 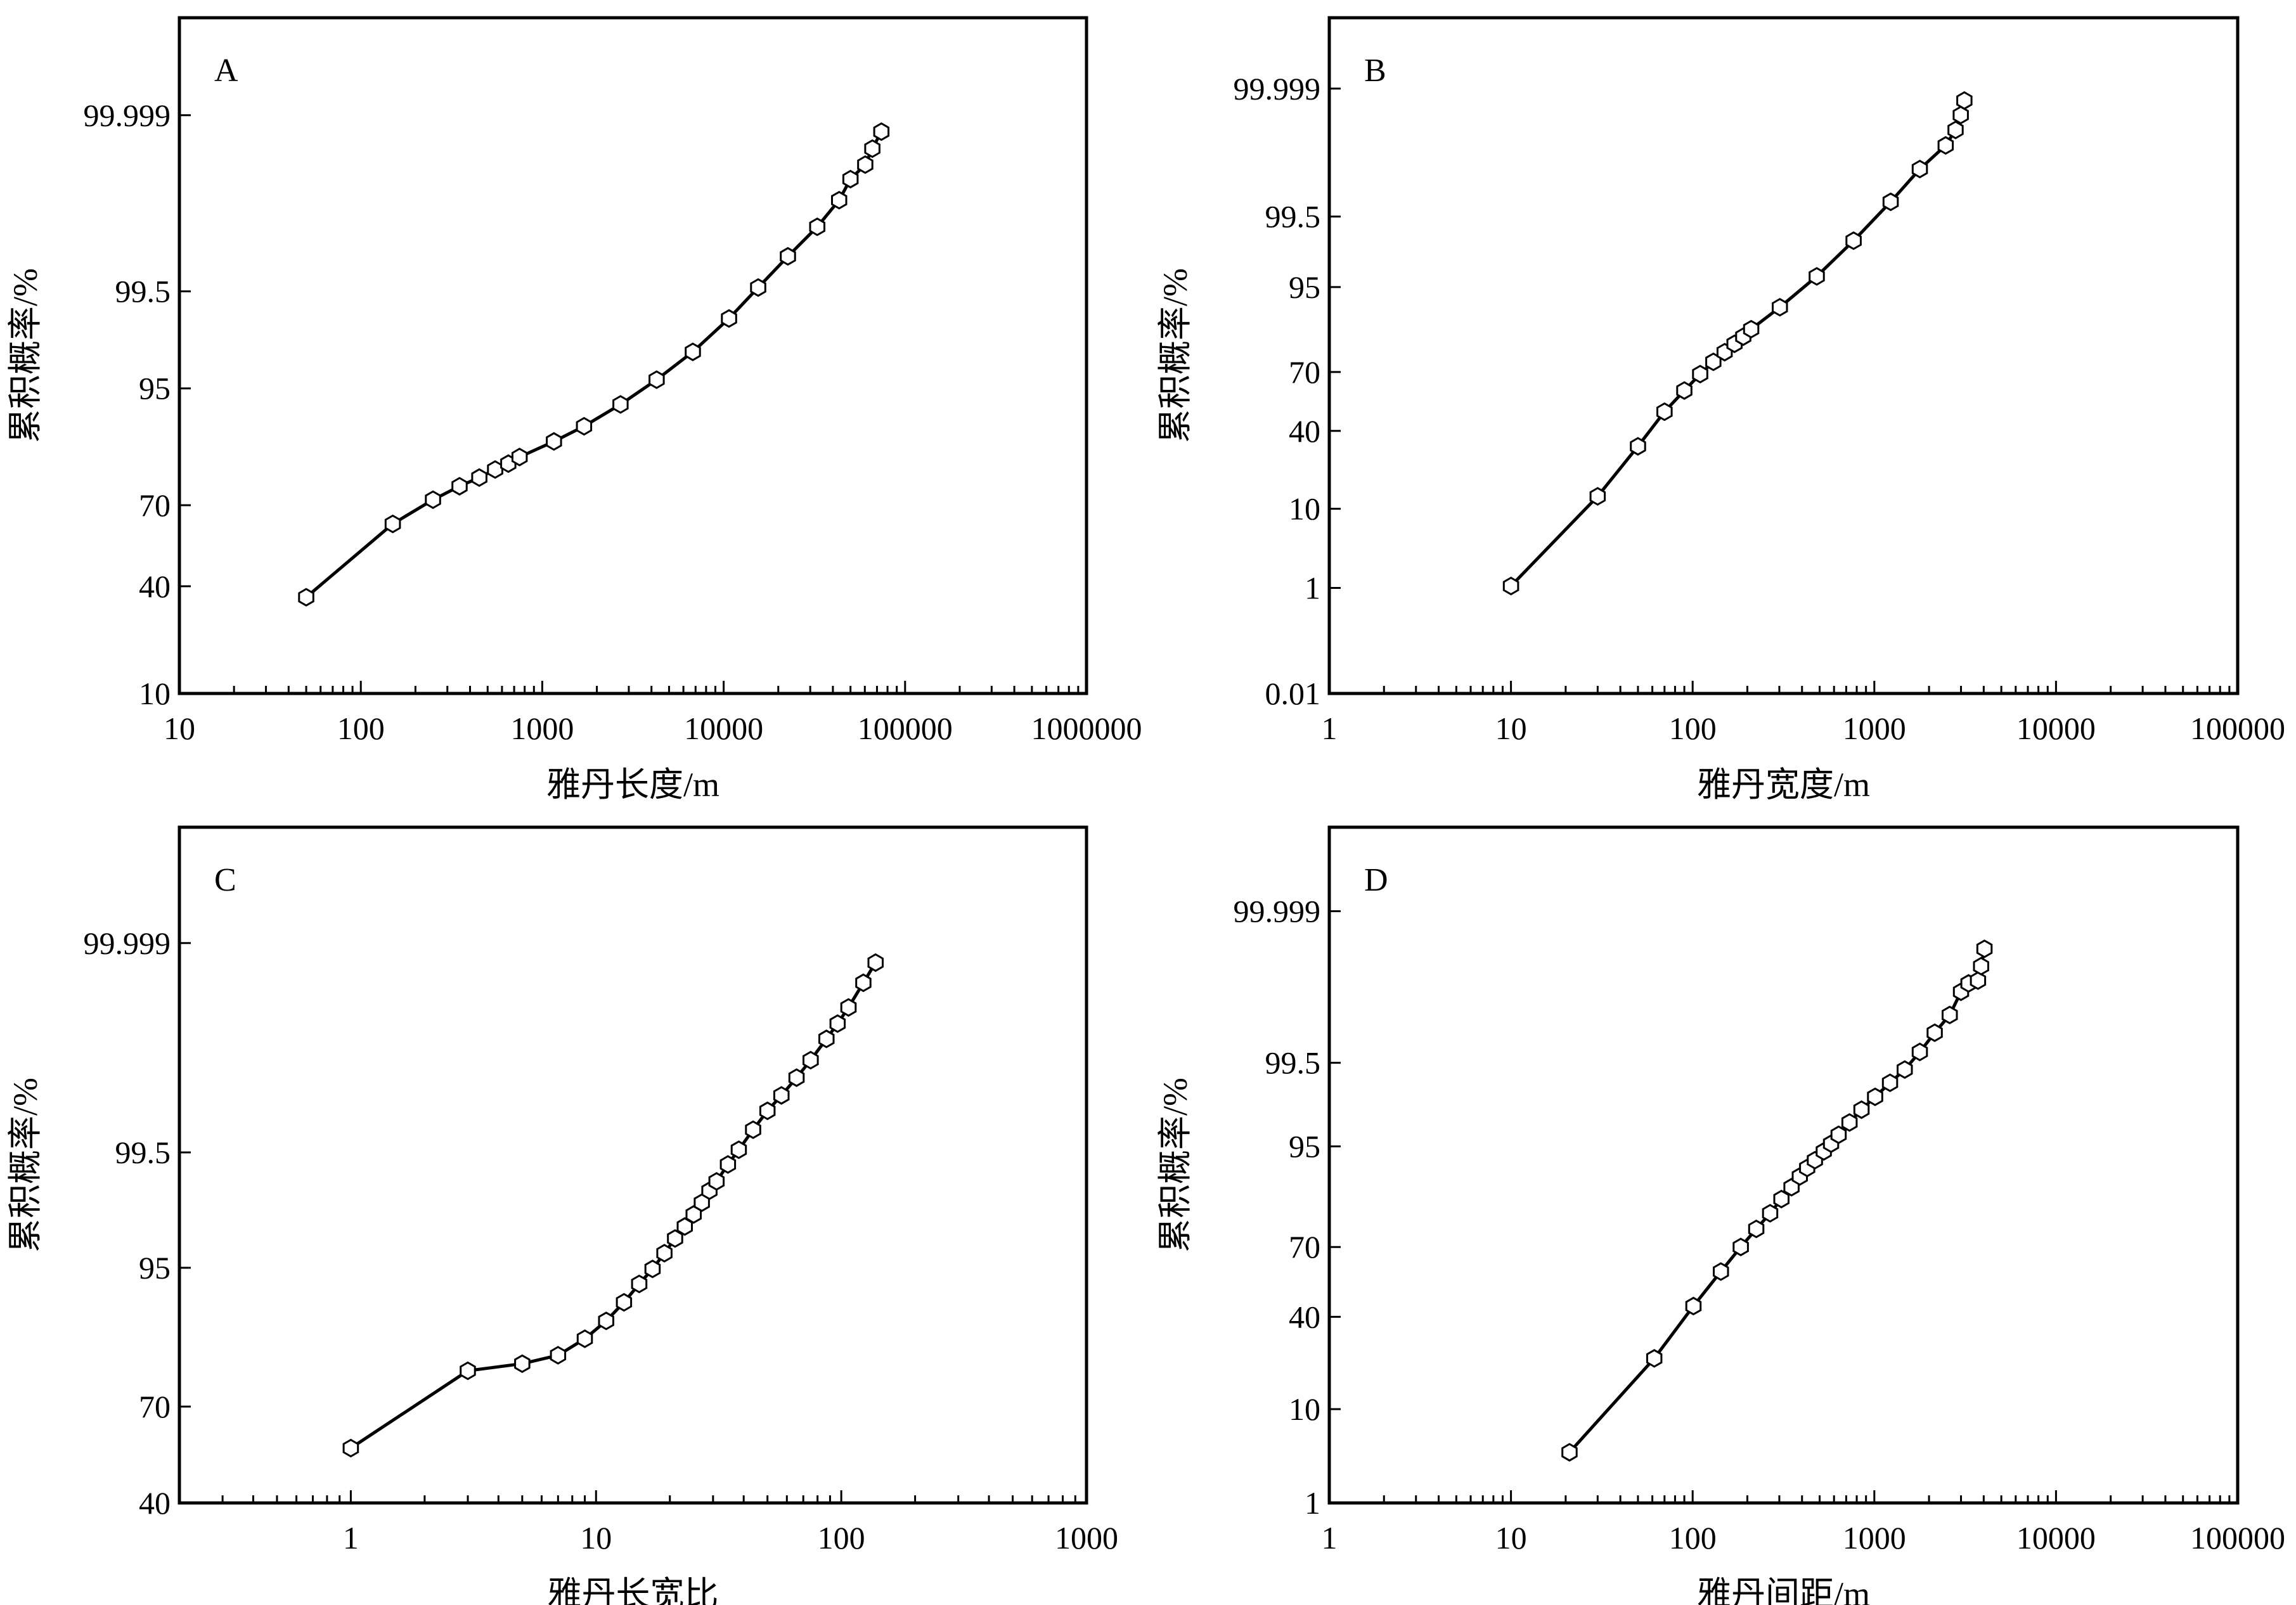 I want to click on y-tick-label: 1, so click(x=1312, y=1503).